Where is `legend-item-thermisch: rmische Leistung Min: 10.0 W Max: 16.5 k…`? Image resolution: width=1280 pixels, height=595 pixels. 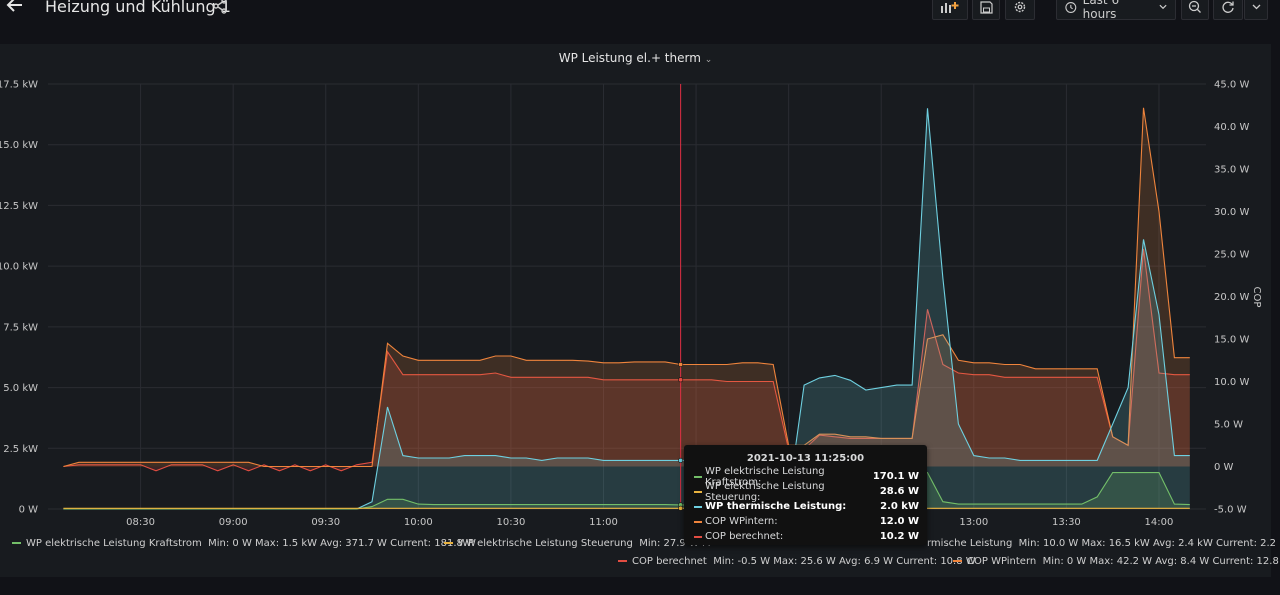
legend-item-thermisch: rmische Leistung Min: 10.0 W Max: 16.5 k… is located at coordinates (1103, 543).